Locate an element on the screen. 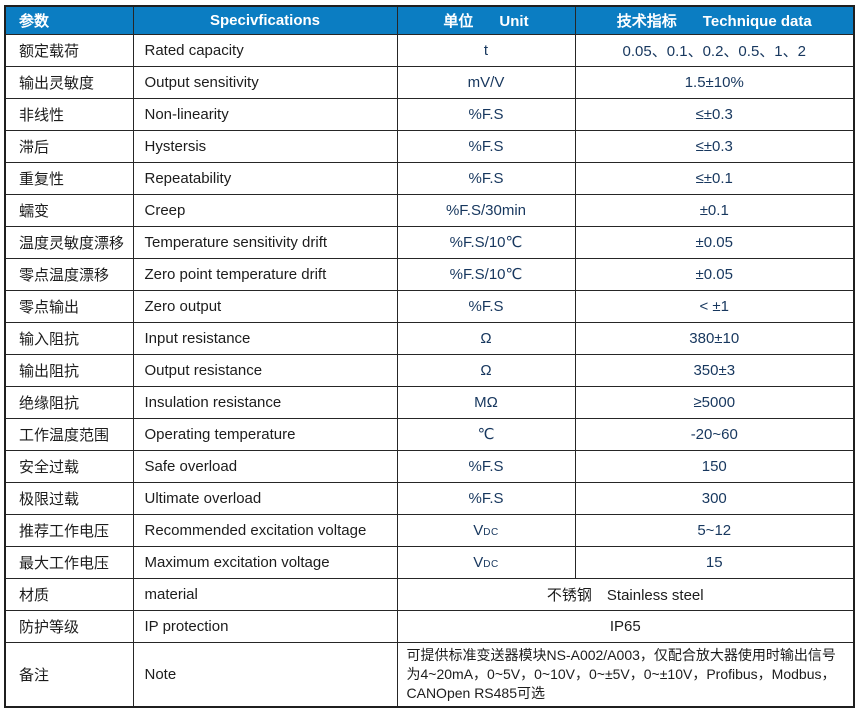 The height and width of the screenshot is (713, 858). param-cn-cell: 最大工作电压 is located at coordinates (69, 562).